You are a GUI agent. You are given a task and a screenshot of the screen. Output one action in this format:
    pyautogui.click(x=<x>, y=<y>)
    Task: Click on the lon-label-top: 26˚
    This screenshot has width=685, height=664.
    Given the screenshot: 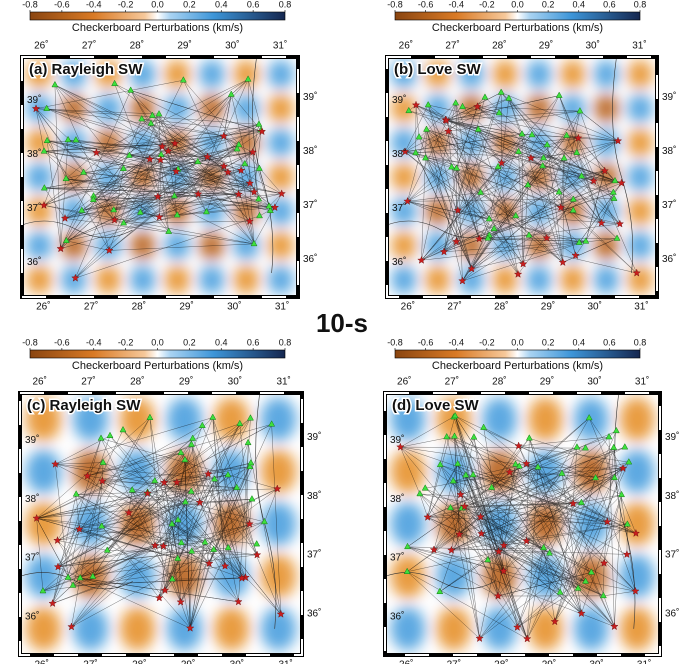 What is the action you would take?
    pyautogui.click(x=41, y=46)
    